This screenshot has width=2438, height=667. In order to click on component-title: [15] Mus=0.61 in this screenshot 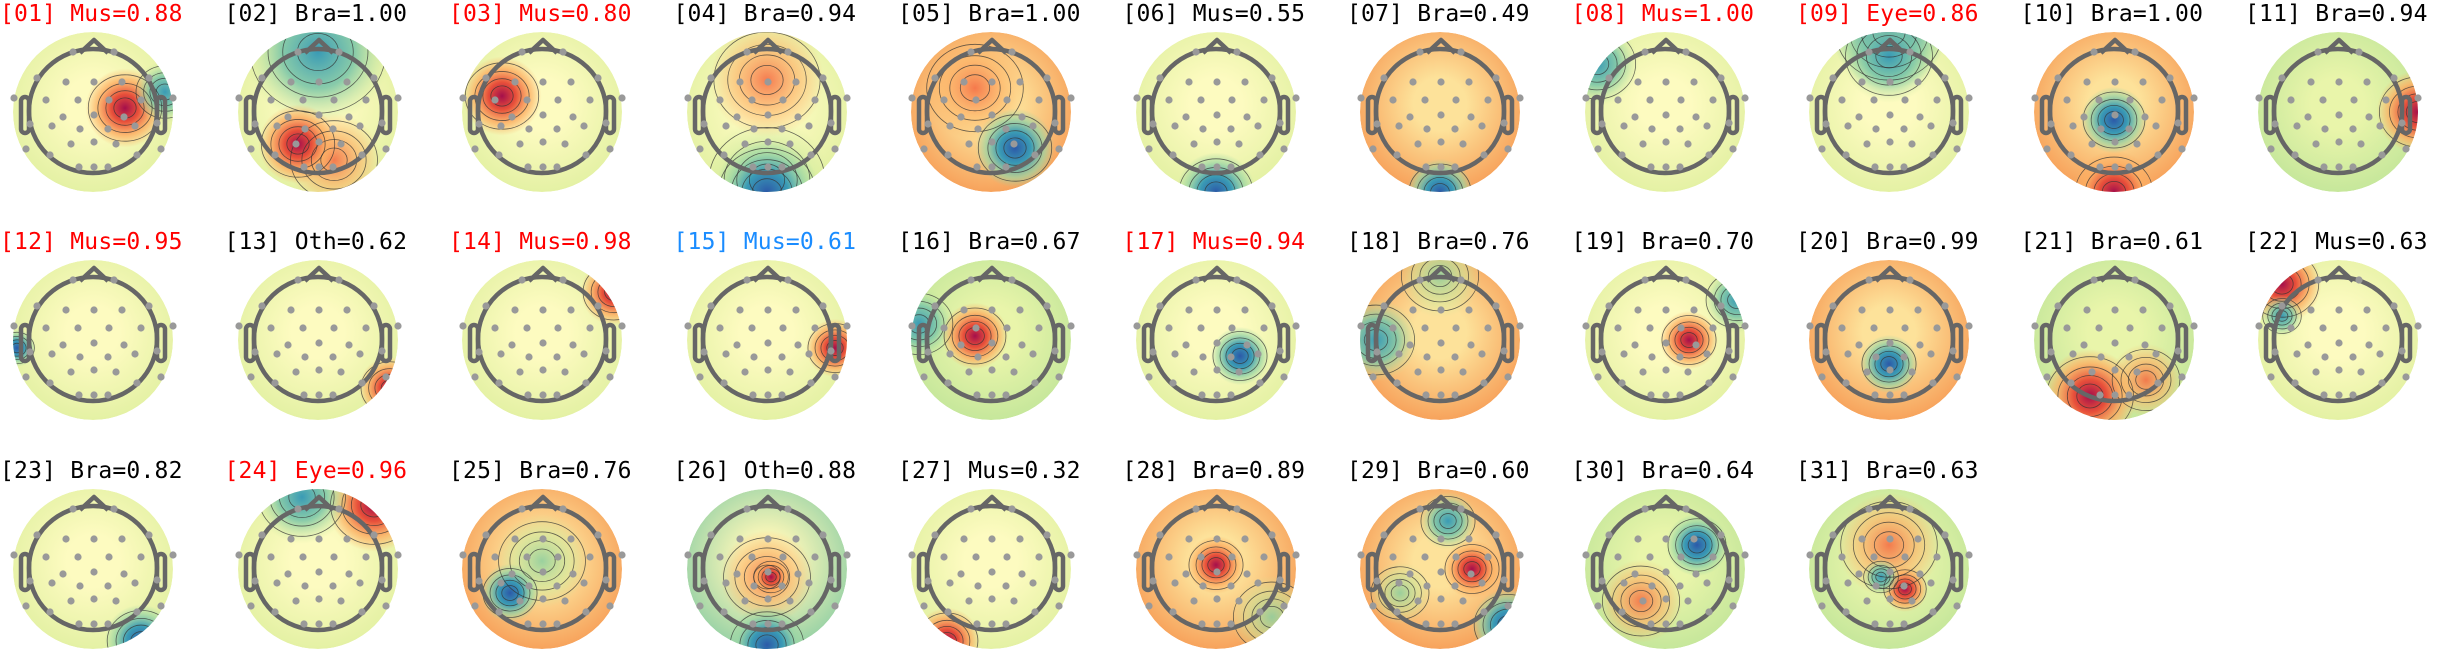, I will do `click(765, 242)`.